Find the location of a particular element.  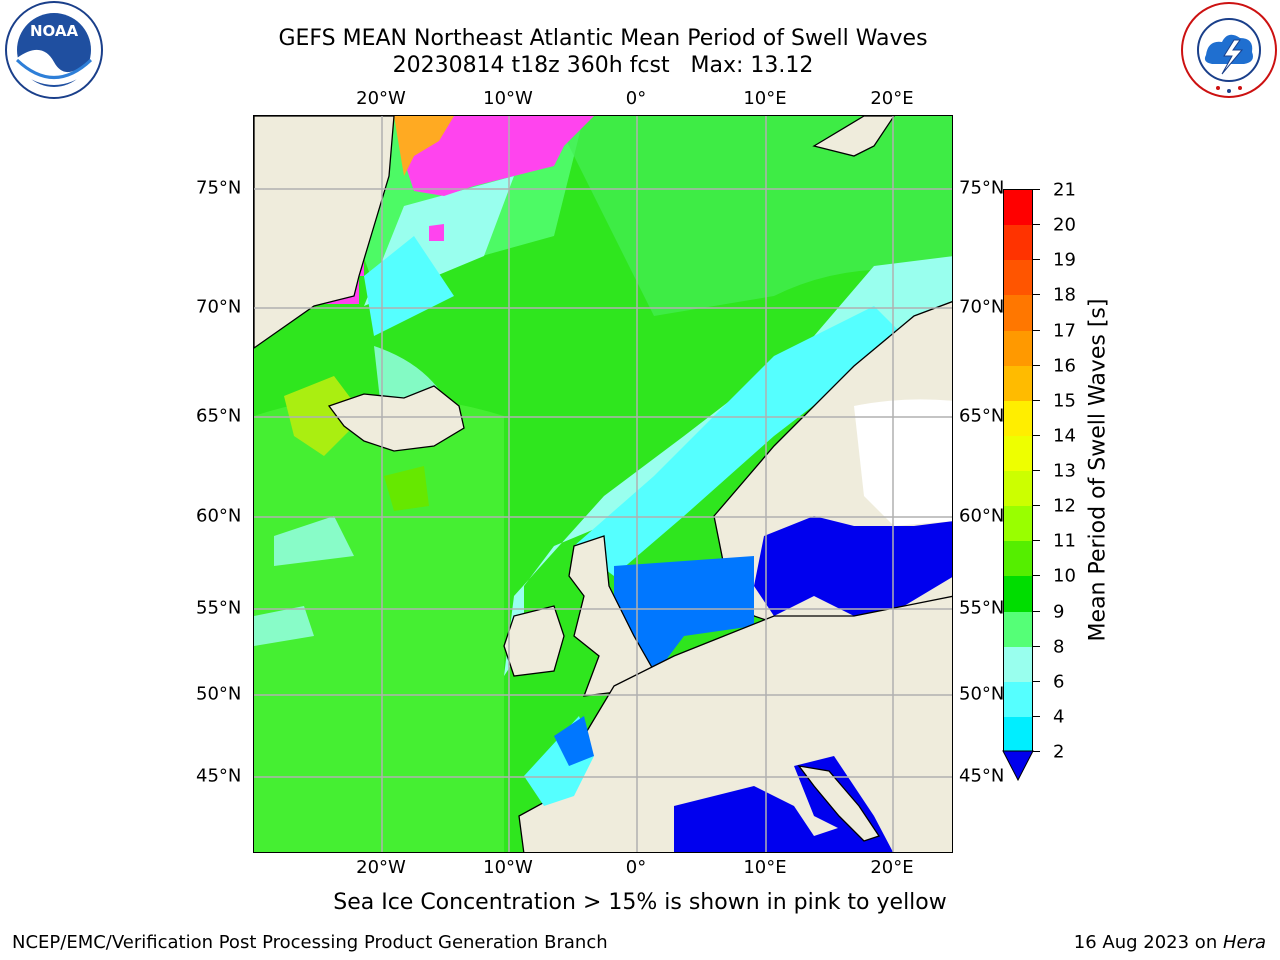

colorbar is located at coordinates (1018, 471).